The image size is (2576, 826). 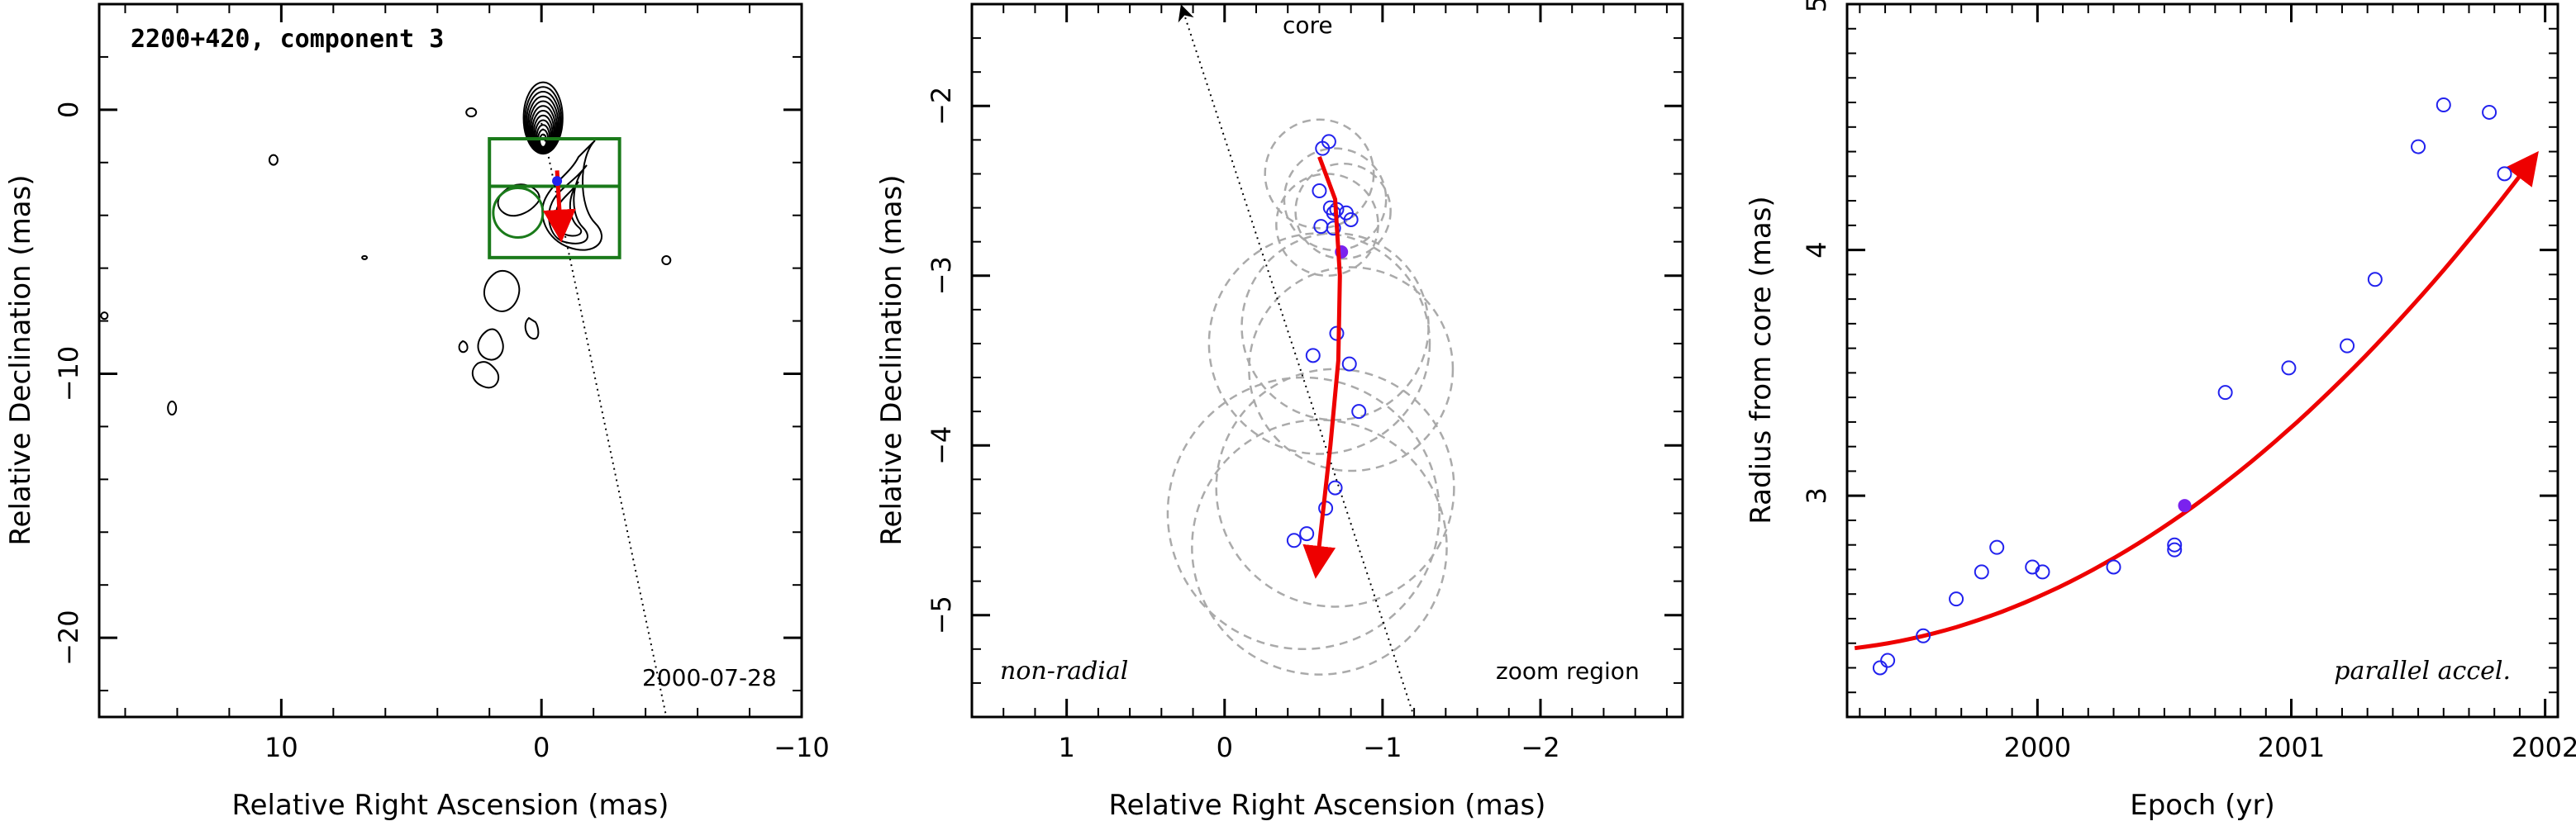 What do you see at coordinates (281, 747) in the screenshot?
I see `x-tick-label: 10` at bounding box center [281, 747].